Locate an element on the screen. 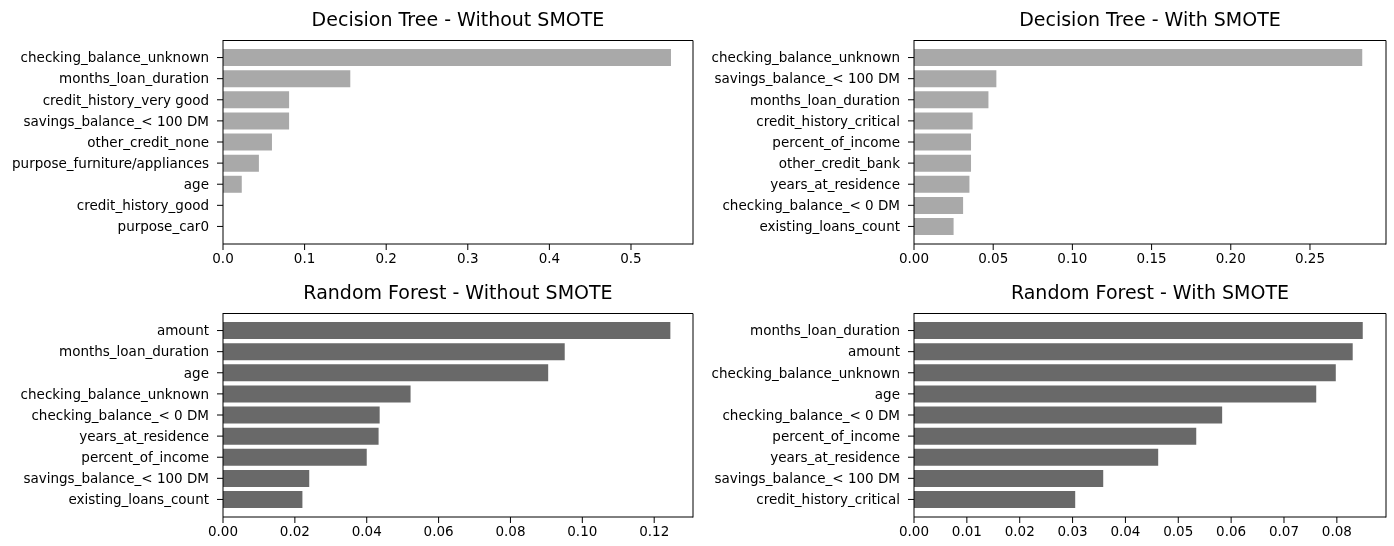  y-tick-label: purpose_car0 is located at coordinates (163, 226).